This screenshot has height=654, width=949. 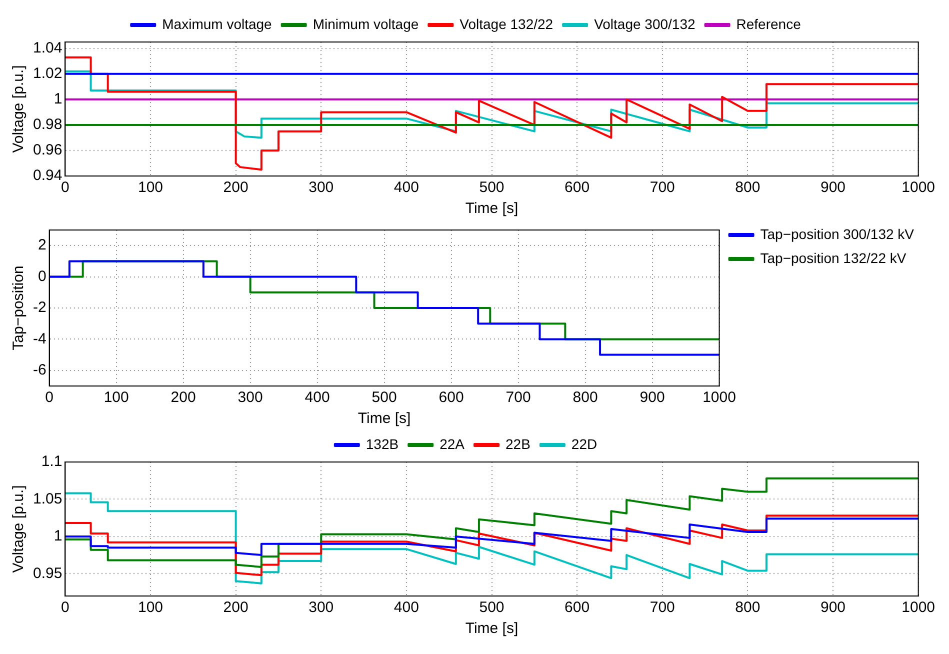 I want to click on legend-label: Tap−position 132/22 kV, so click(x=833, y=258).